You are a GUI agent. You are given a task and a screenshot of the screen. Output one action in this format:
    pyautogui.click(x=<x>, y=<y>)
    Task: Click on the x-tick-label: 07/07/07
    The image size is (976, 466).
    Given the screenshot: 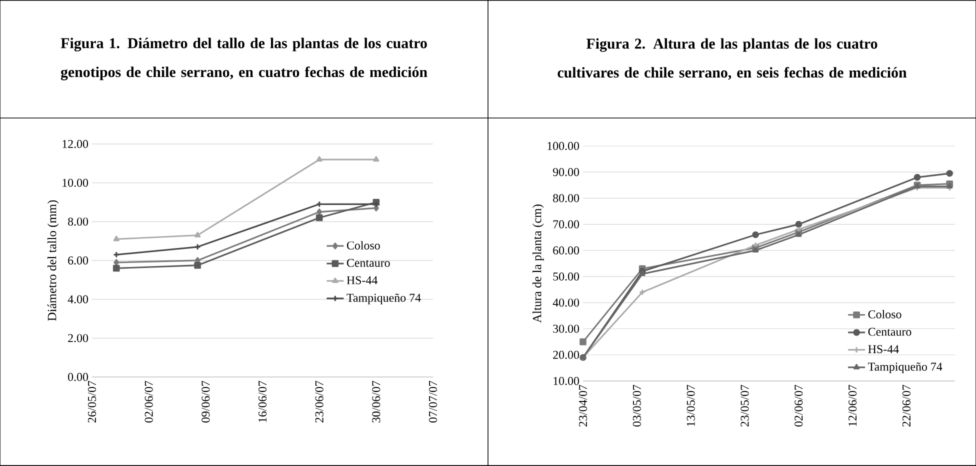 What is the action you would take?
    pyautogui.click(x=433, y=401)
    